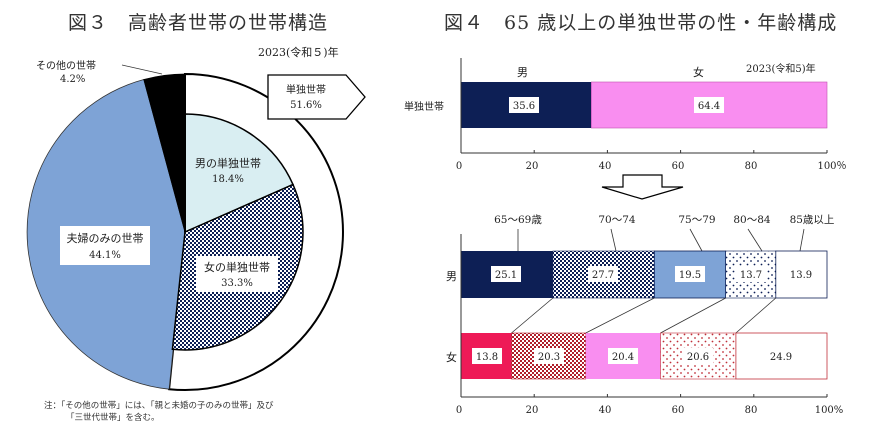  Describe the element at coordinates (198, 23) in the screenshot. I see `figure3-title: 図３ 高齢者世帯の世帯構造` at that location.